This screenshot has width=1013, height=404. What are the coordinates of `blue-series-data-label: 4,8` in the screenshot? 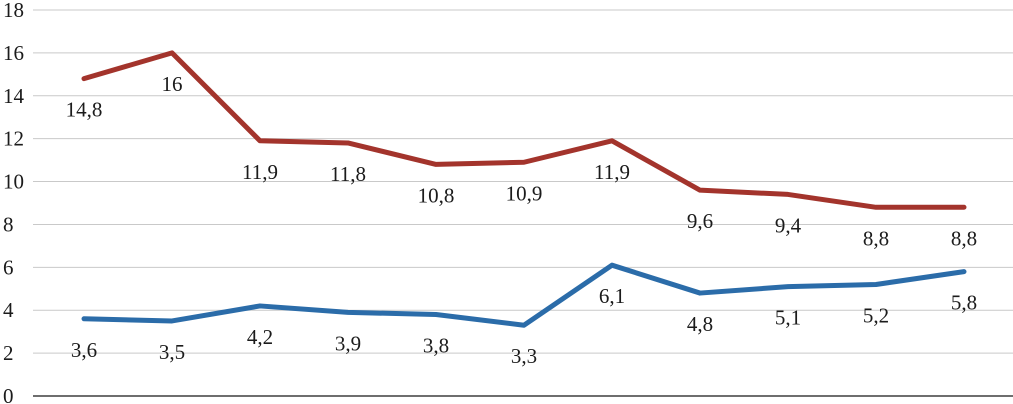 It's located at (700, 324).